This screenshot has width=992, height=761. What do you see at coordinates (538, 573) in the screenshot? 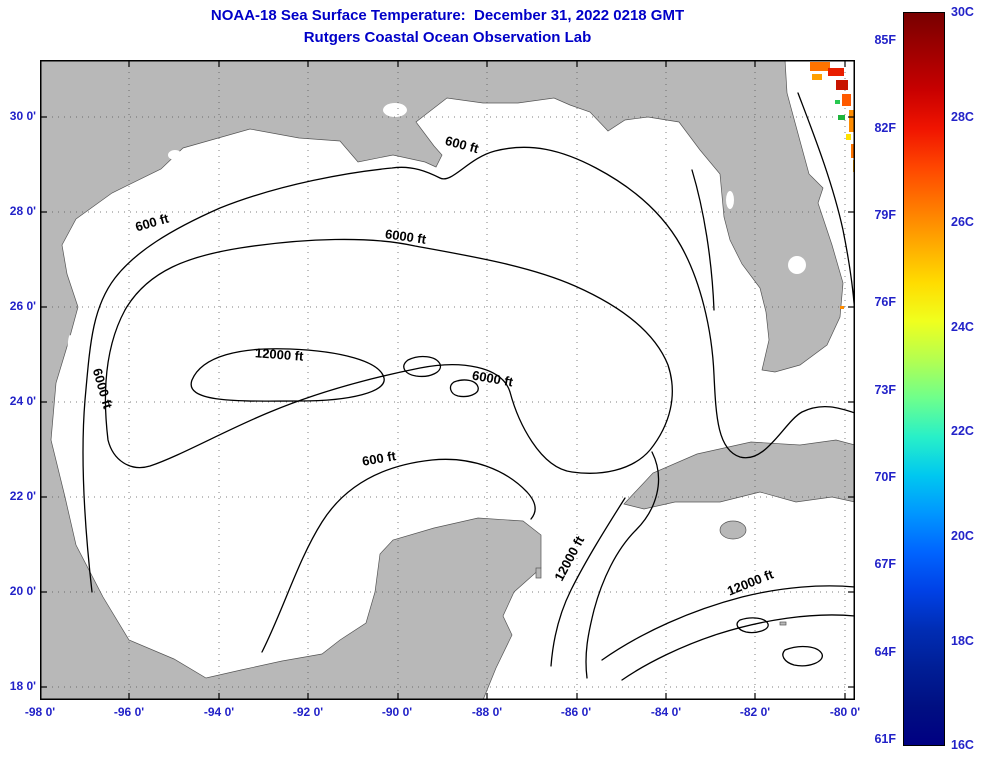
I see `land-cozumel` at bounding box center [538, 573].